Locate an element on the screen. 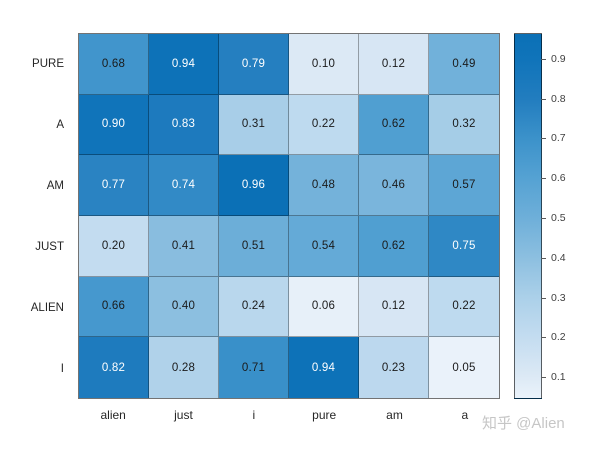 The width and height of the screenshot is (600, 450). x-axis-label: i is located at coordinates (254, 415).